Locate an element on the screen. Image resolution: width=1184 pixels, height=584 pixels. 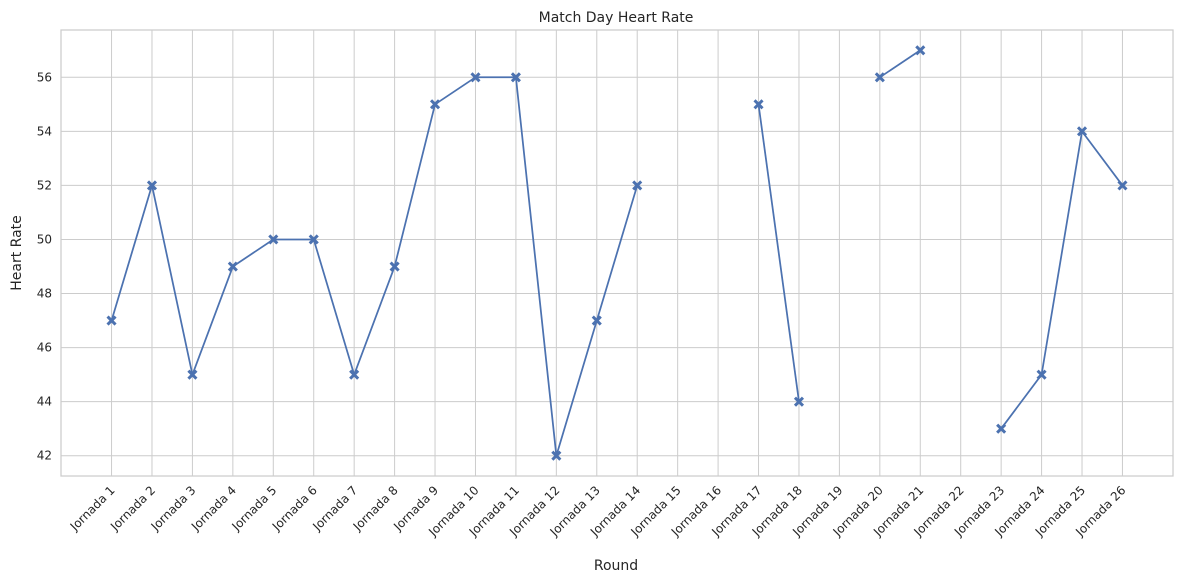
x-axis-label: Round is located at coordinates (616, 566).